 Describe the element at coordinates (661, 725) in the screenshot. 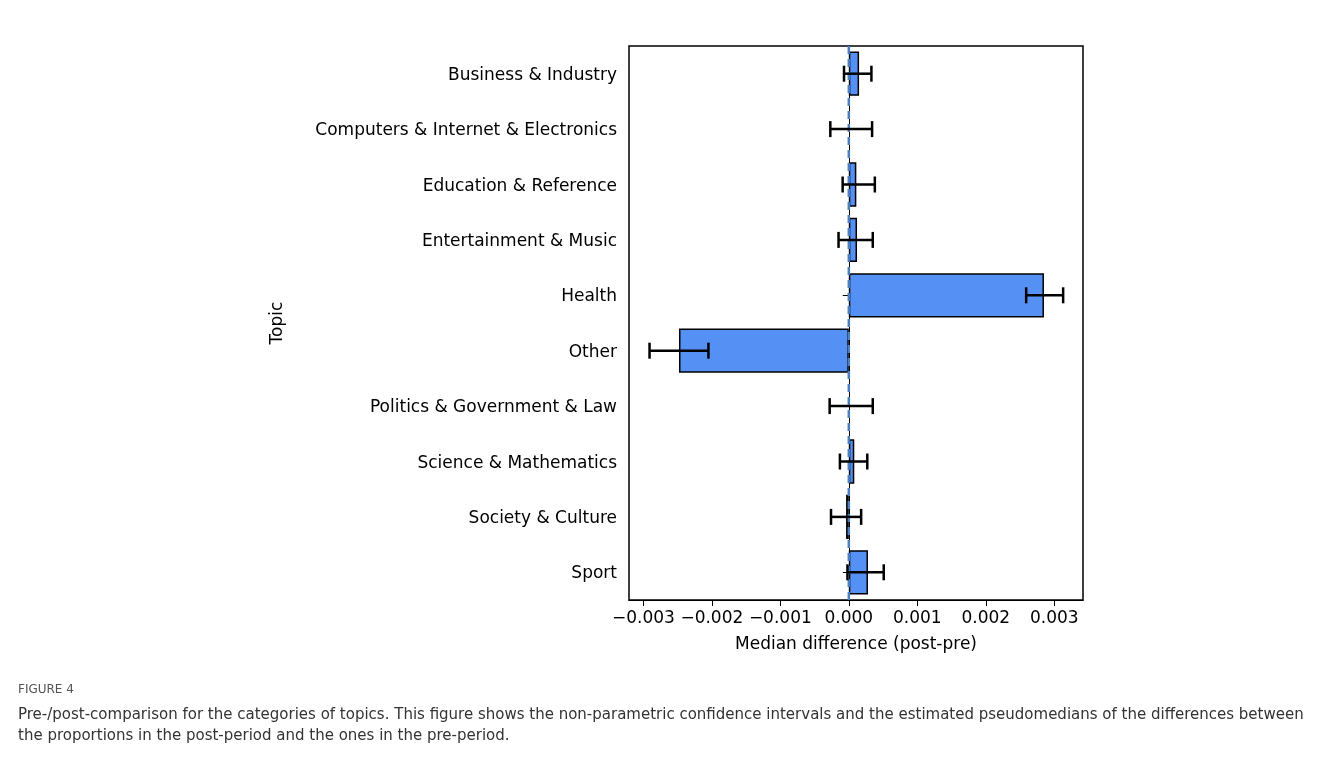

I see `text: Pre-/post-comparison for the categories of topics. This figure shows the non-parametric confidence intervals and the estimated pseudomedians of the differences between the proportions in the post-period and the ones in the pre-period.` at that location.